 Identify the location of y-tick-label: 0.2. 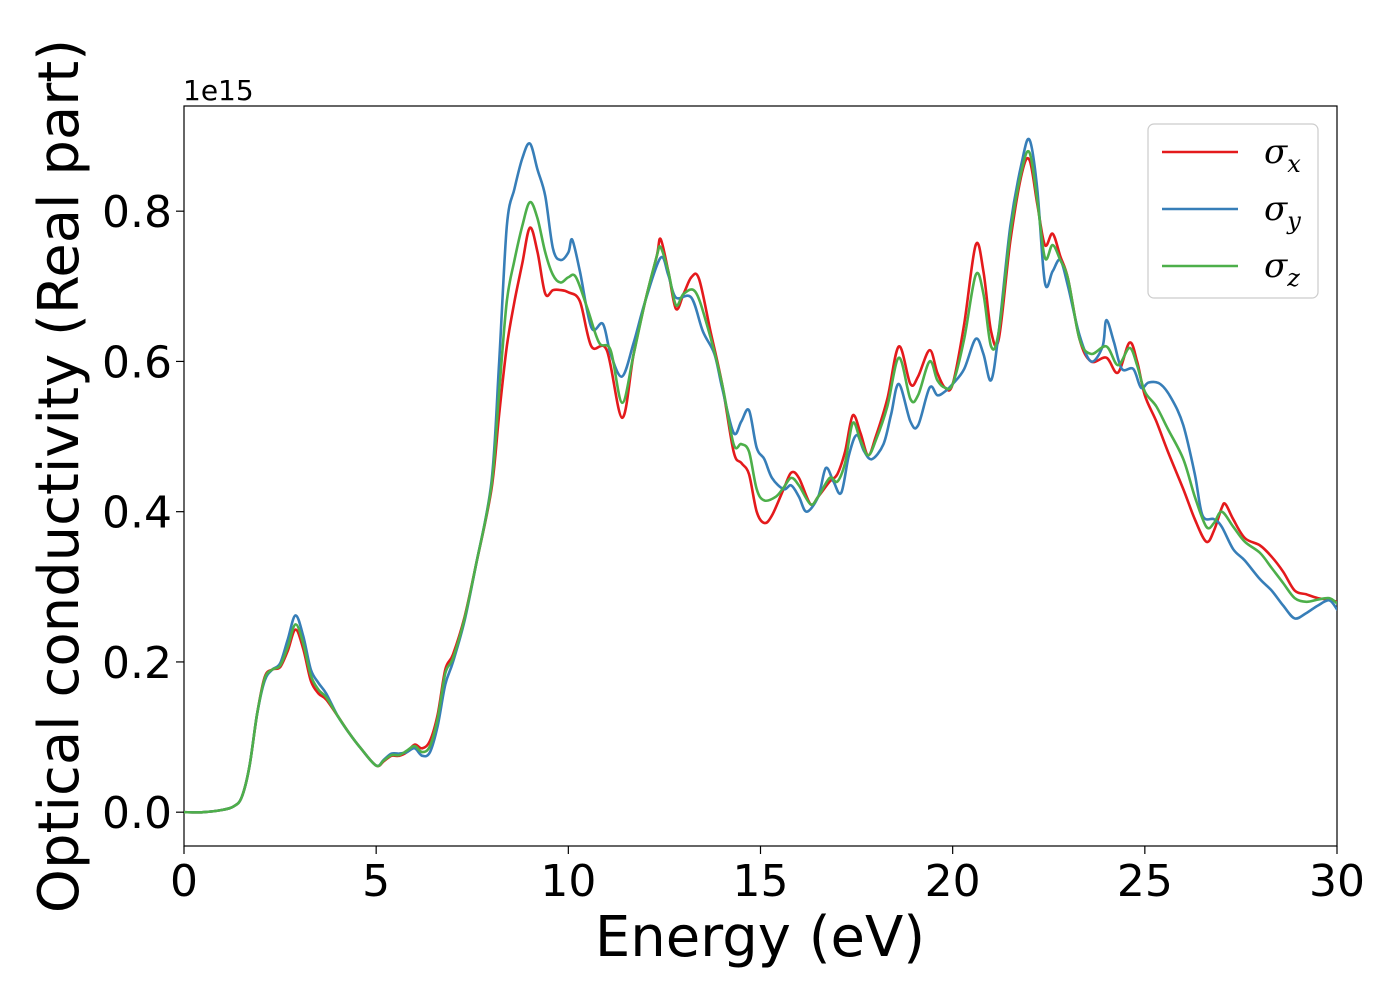
(137, 663).